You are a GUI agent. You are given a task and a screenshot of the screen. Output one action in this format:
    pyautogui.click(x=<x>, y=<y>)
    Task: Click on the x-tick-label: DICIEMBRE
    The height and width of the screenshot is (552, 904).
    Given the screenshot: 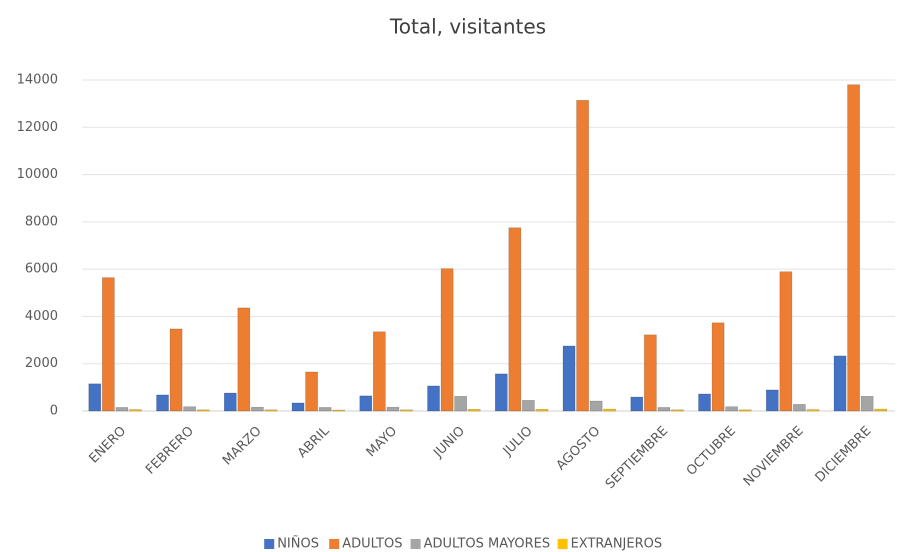 What is the action you would take?
    pyautogui.click(x=844, y=455)
    